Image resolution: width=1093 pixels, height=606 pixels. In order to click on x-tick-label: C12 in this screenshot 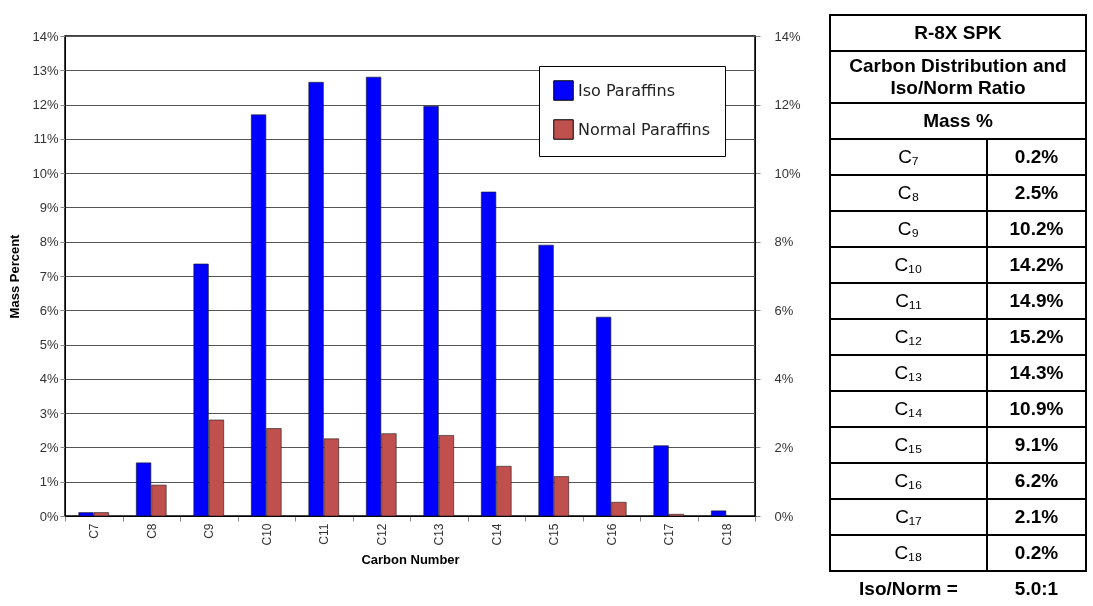, I will do `click(381, 534)`.